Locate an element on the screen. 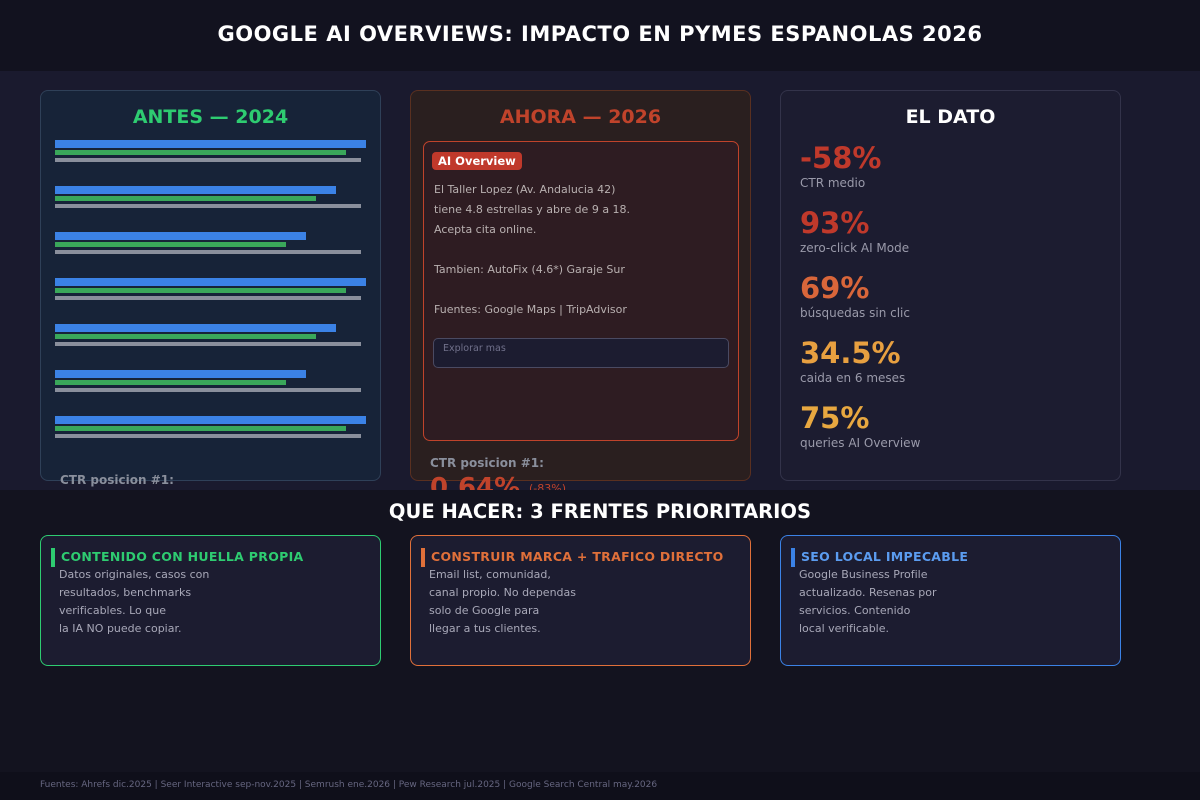 Image resolution: width=1200 pixels, height=800 pixels. card-text-line: llegar a tus clientes. is located at coordinates (485, 628).